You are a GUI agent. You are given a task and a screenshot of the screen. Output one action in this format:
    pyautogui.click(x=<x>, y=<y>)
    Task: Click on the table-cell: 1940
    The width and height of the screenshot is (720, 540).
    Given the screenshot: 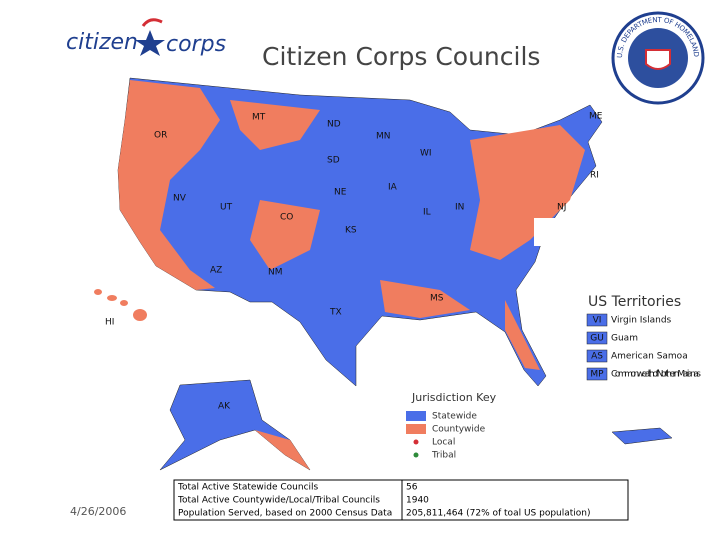 What is the action you would take?
    pyautogui.click(x=417, y=501)
    